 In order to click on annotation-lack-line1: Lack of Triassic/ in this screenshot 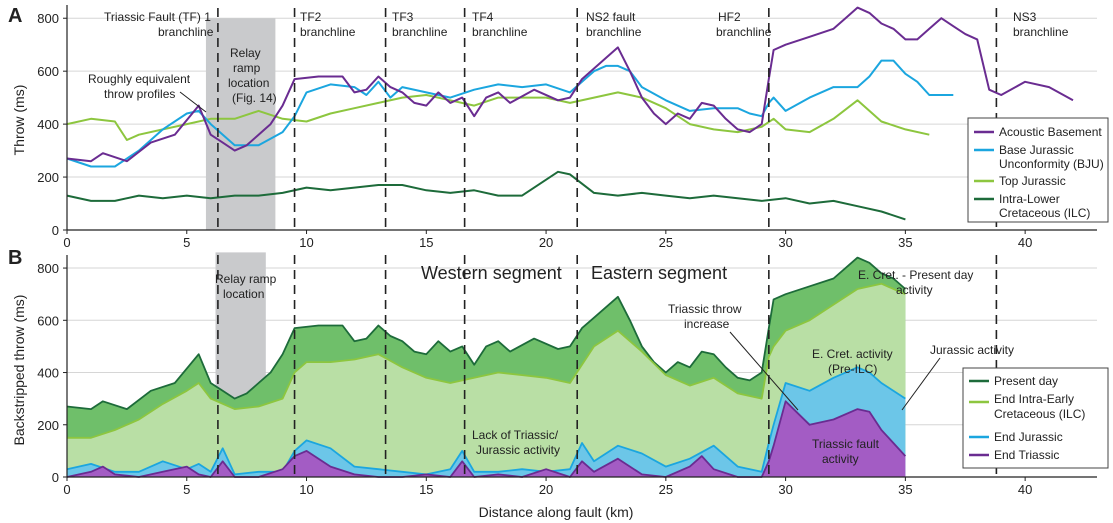, I will do `click(515, 435)`.